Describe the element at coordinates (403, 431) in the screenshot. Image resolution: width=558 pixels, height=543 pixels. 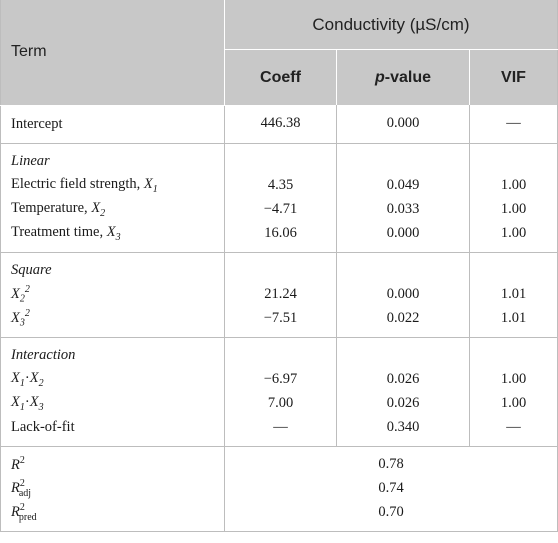
I see `p-cell: 0.340` at that location.